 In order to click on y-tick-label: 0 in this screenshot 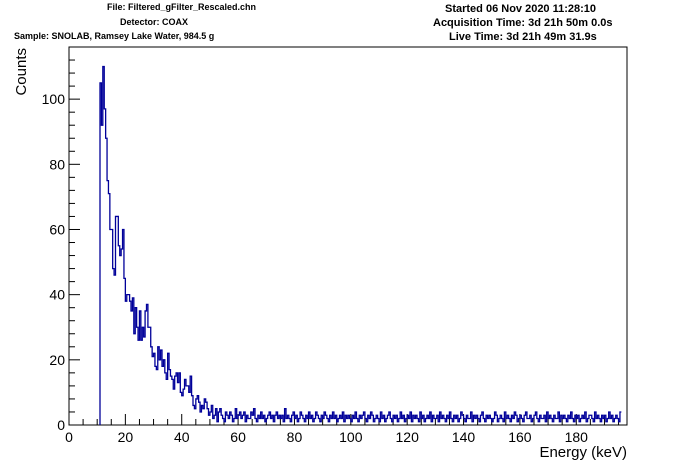, I will do `click(61, 425)`.